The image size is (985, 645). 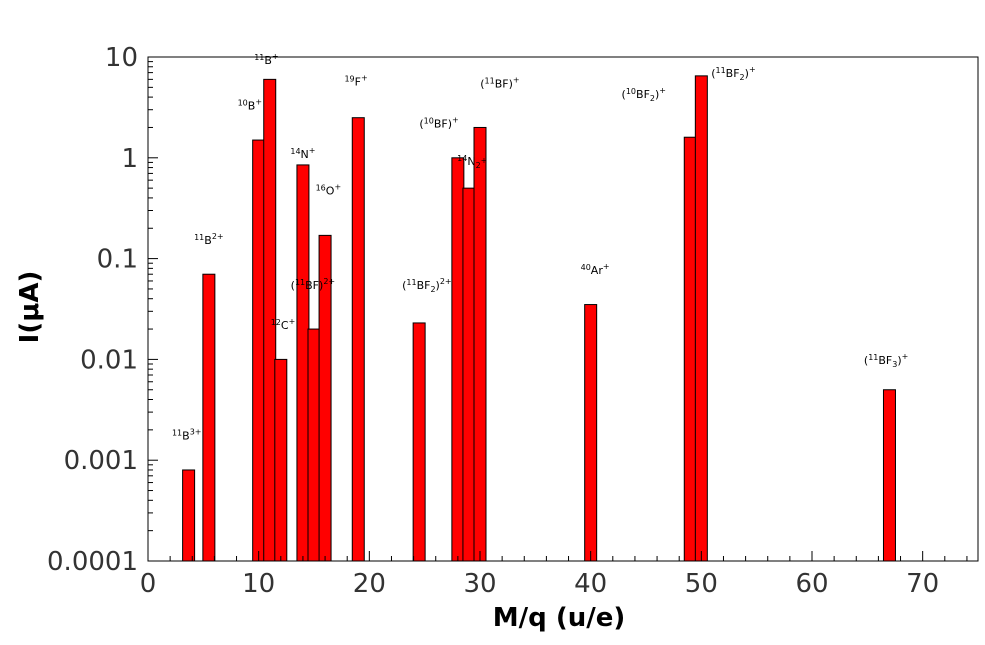 I want to click on bar-annotation-12: (11BF)+, so click(x=499, y=82).